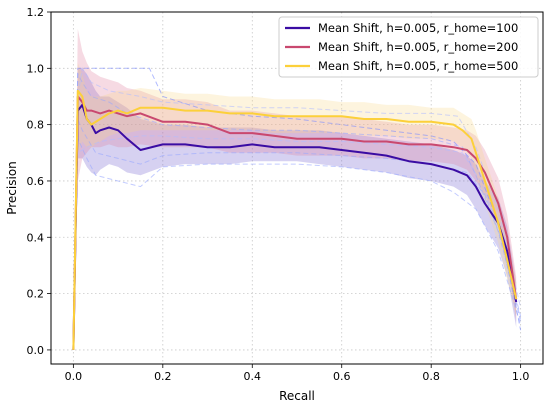 Image resolution: width=550 pixels, height=407 pixels. I want to click on y-tick-label: 0.8, so click(36, 125).